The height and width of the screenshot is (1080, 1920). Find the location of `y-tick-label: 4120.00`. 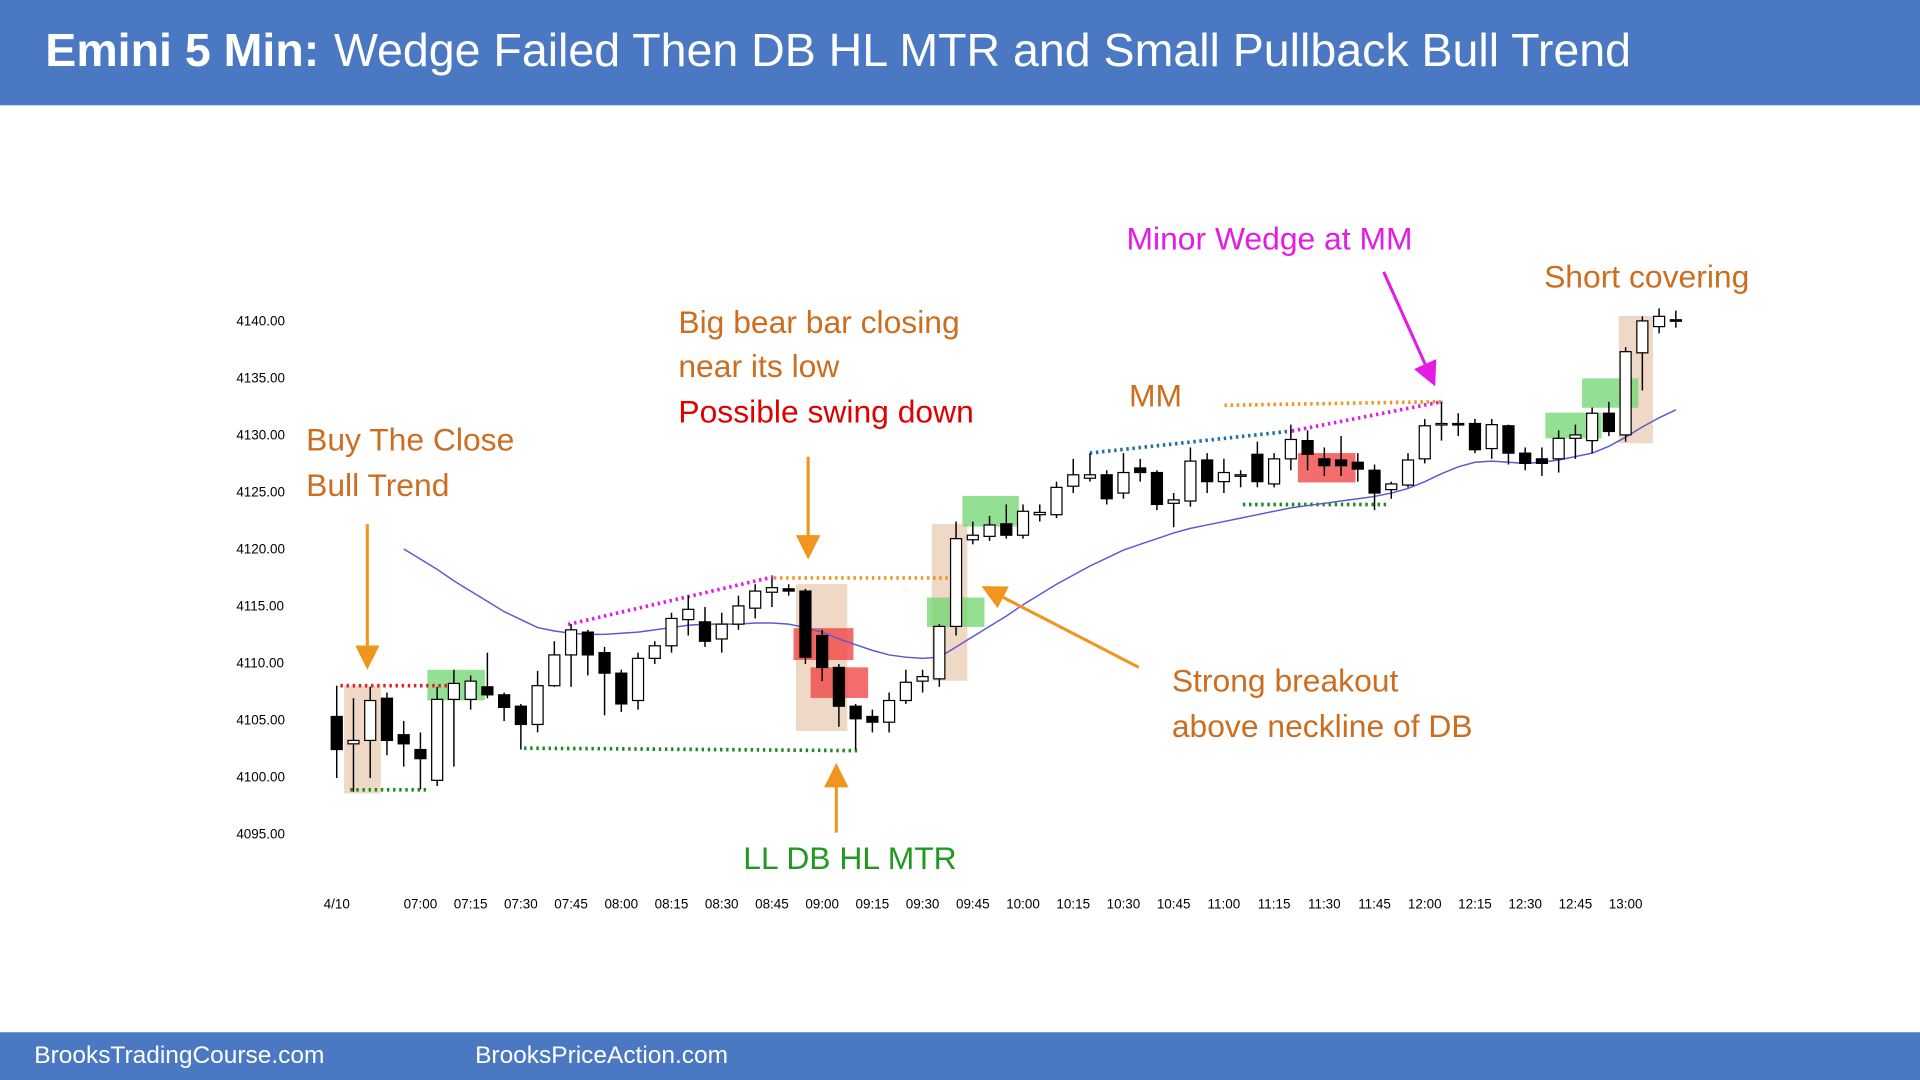

y-tick-label: 4120.00 is located at coordinates (260, 549).